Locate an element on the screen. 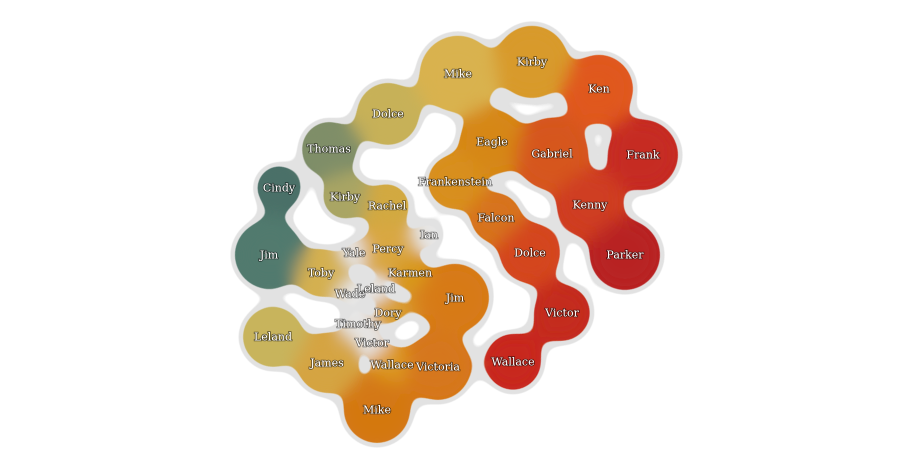  node-label-ian: Ian is located at coordinates (429, 235).